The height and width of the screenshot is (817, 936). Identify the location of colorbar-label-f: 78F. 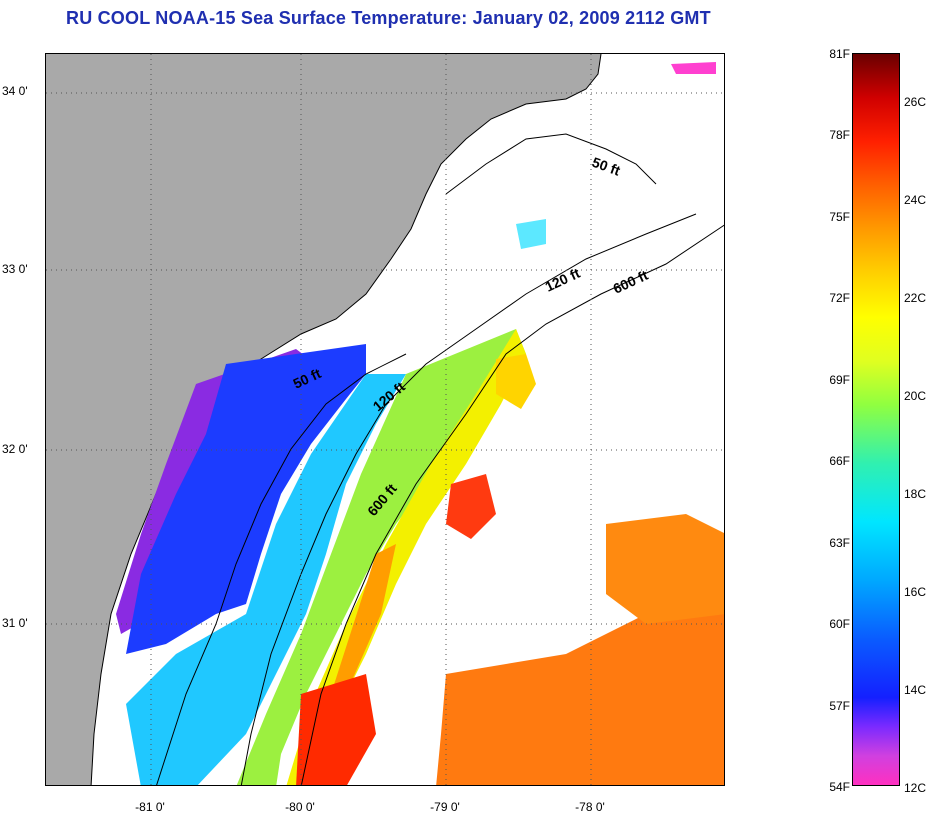
(839, 135).